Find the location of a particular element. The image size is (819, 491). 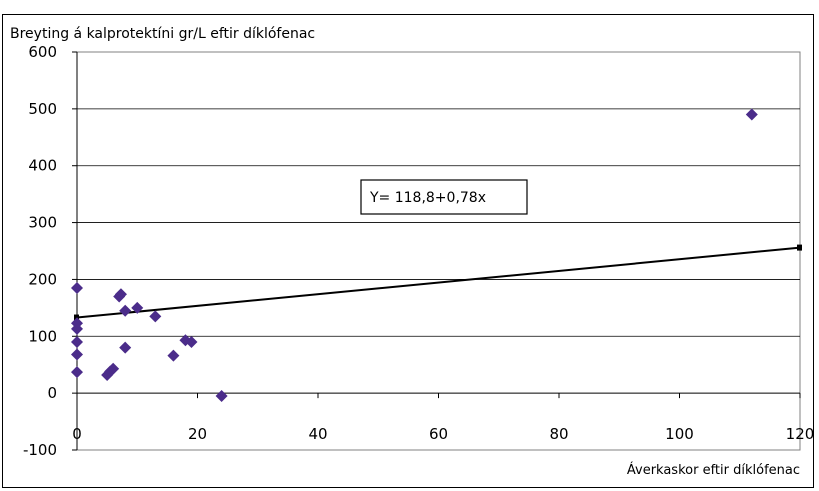

equation-box: Y= 118,8+0,78x is located at coordinates (444, 197).